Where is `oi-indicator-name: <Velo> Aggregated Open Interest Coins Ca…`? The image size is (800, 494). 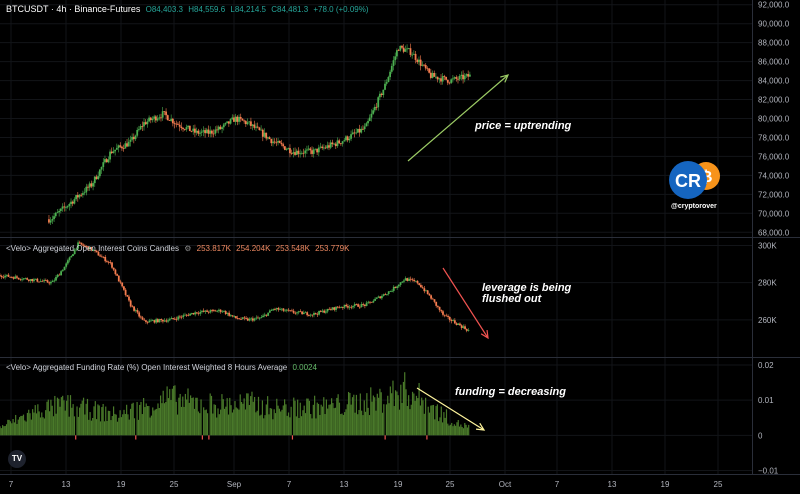
oi-indicator-name: <Velo> Aggregated Open Interest Coins Ca… is located at coordinates (93, 248).